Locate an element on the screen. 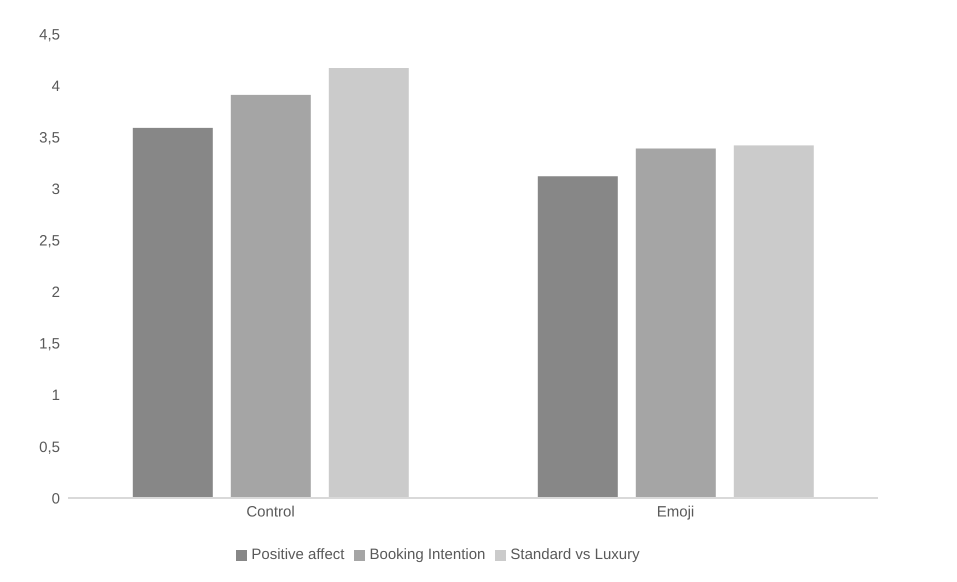 Image resolution: width=957 pixels, height=582 pixels. y-tick-label: 2,5 is located at coordinates (49, 241).